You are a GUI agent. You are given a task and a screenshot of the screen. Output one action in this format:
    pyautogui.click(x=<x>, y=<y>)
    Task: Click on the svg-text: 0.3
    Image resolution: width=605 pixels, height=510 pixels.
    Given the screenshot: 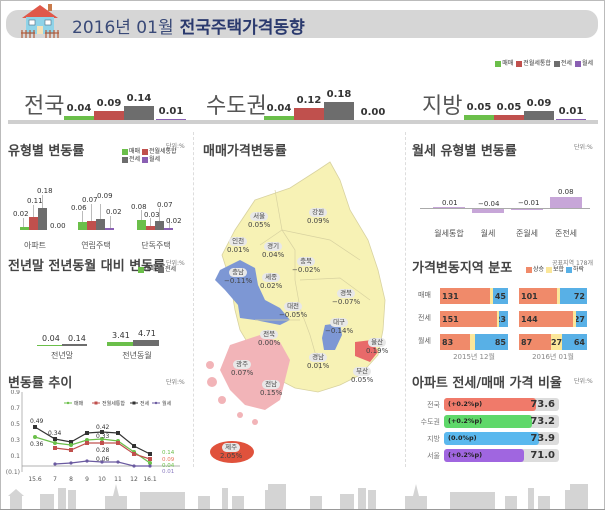 What is the action you would take?
    pyautogui.click(x=15, y=440)
    